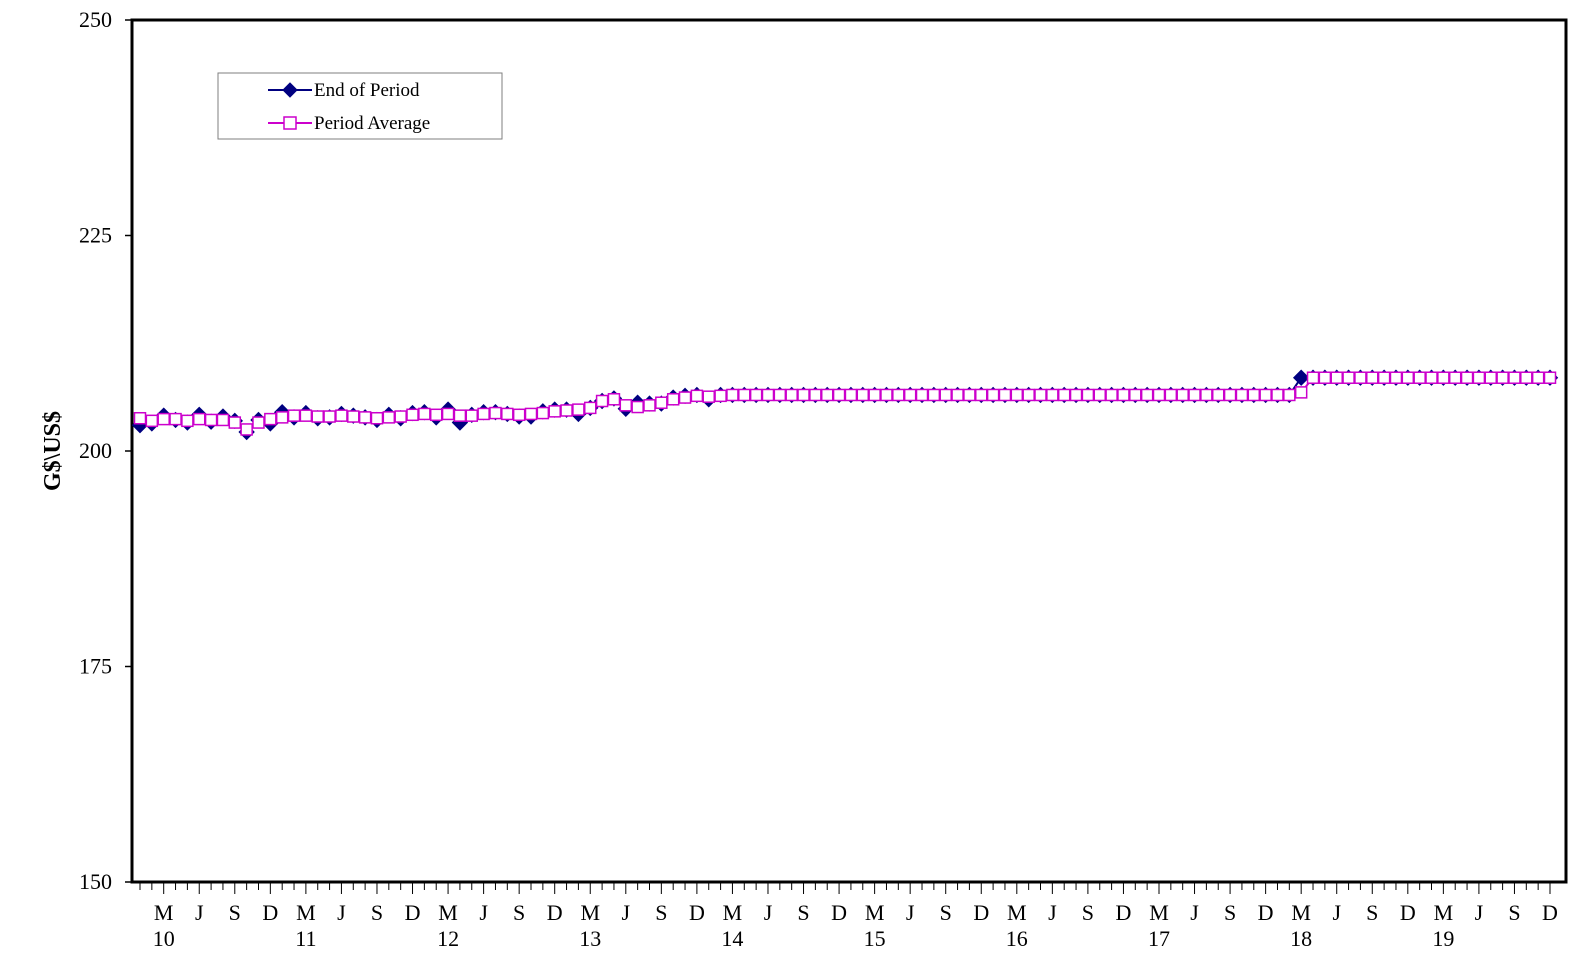  Describe the element at coordinates (1301, 377) in the screenshot. I see `data-point-end-of-period` at that location.